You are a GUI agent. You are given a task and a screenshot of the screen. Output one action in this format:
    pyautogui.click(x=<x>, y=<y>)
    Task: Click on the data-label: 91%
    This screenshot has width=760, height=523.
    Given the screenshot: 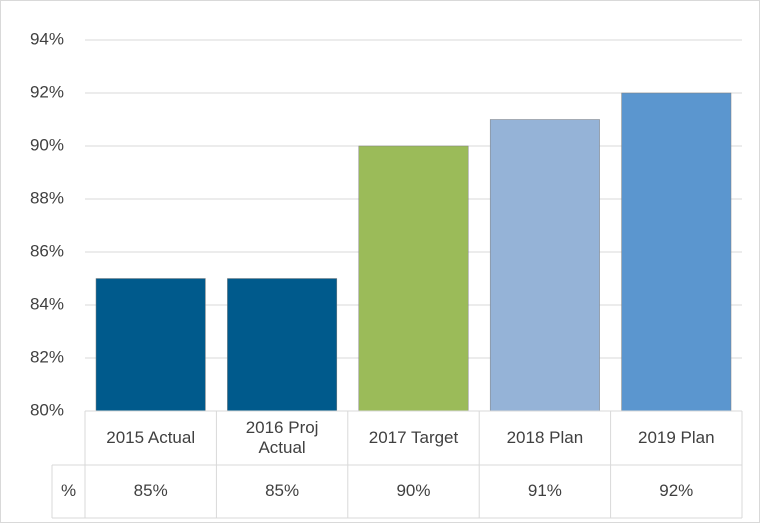 What is the action you would take?
    pyautogui.click(x=544, y=491)
    